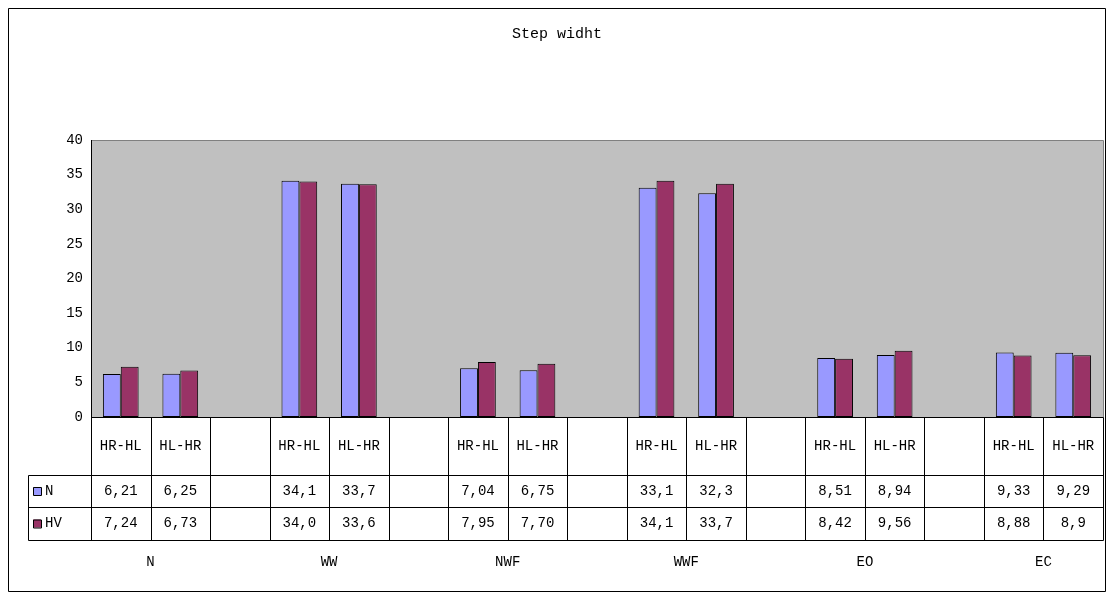 The image size is (1114, 600). I want to click on data-label: 32,3, so click(716, 490).